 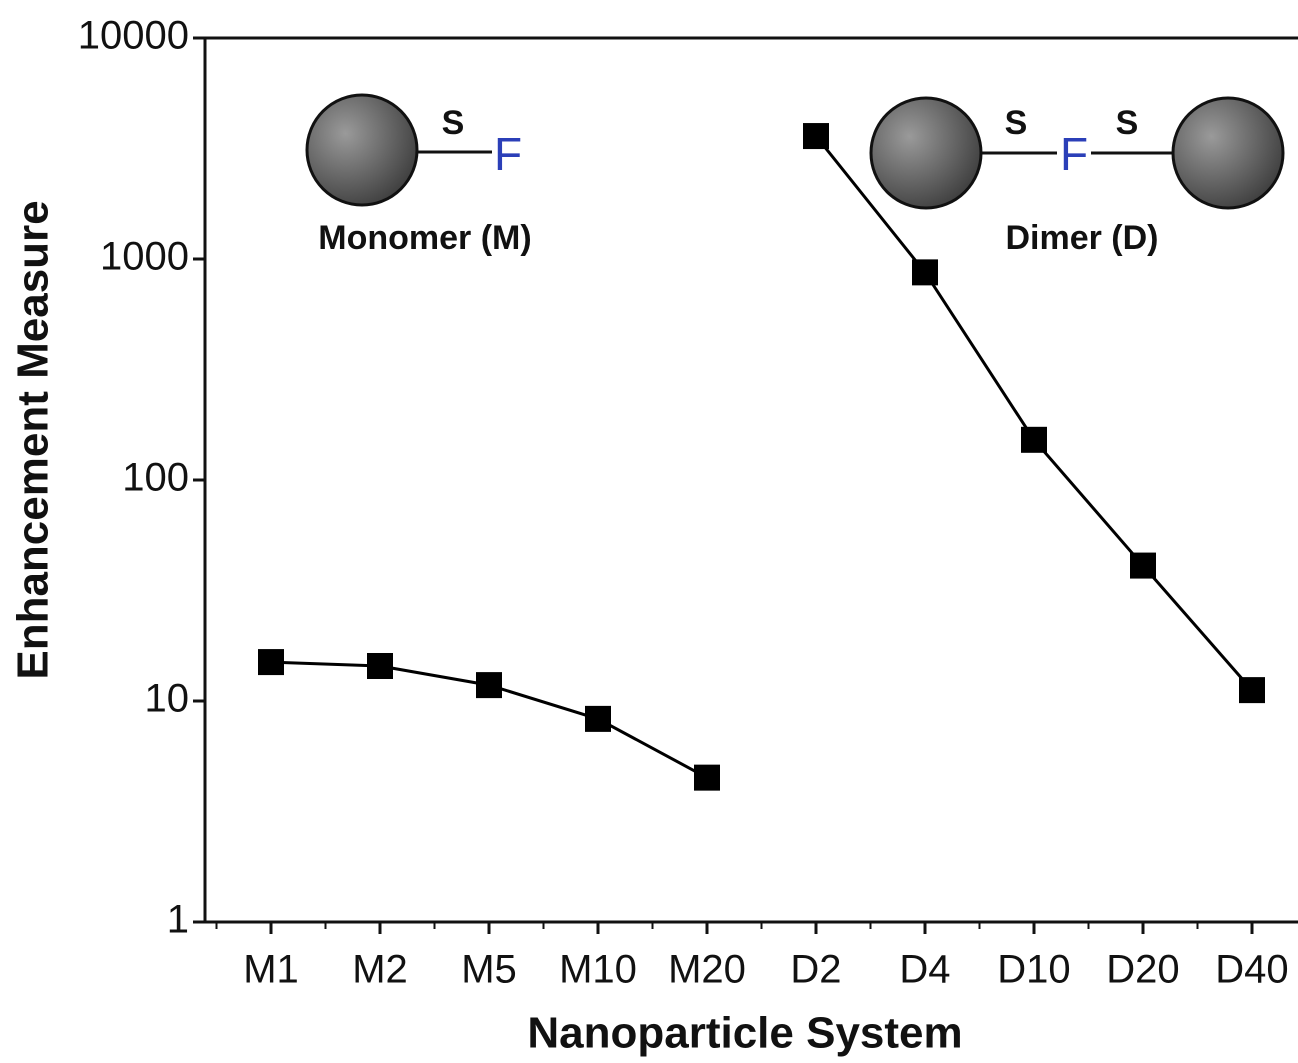 I want to click on x-tick-label: D10, so click(x=1033, y=970).